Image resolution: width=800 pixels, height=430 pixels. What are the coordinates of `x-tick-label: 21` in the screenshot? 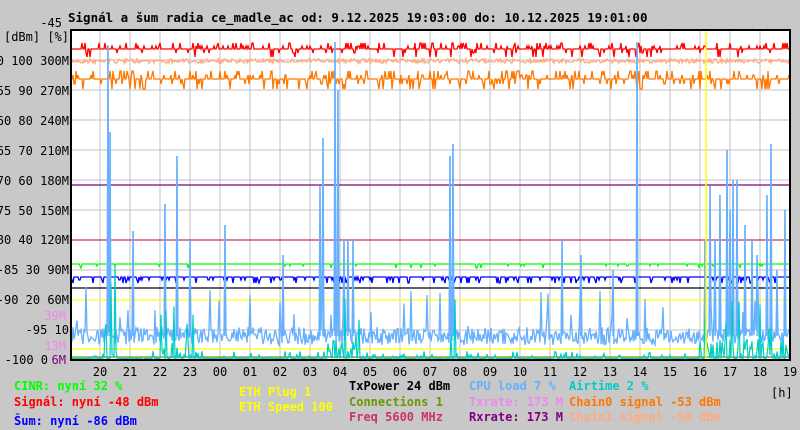 It's located at (130, 372).